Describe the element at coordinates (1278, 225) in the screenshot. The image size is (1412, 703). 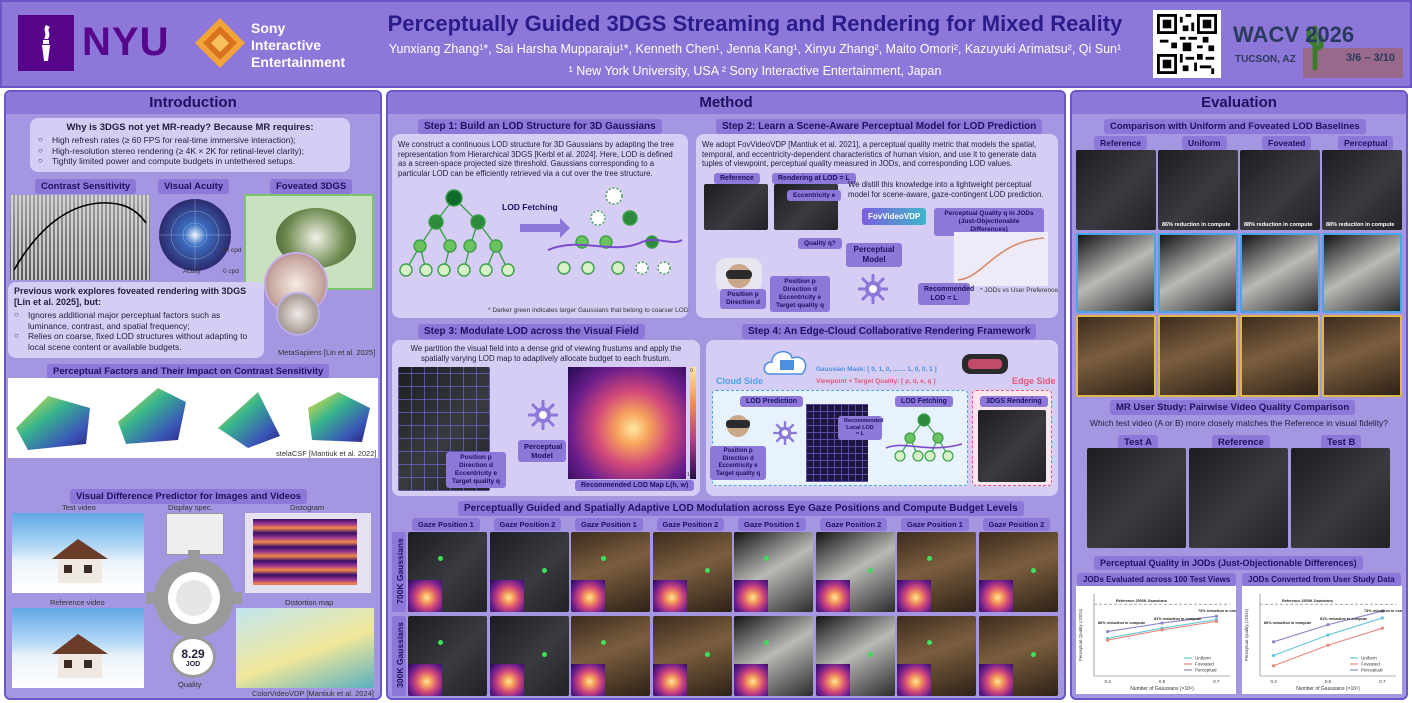
I see `compute-reduction-label: 88% reduction in compute` at that location.